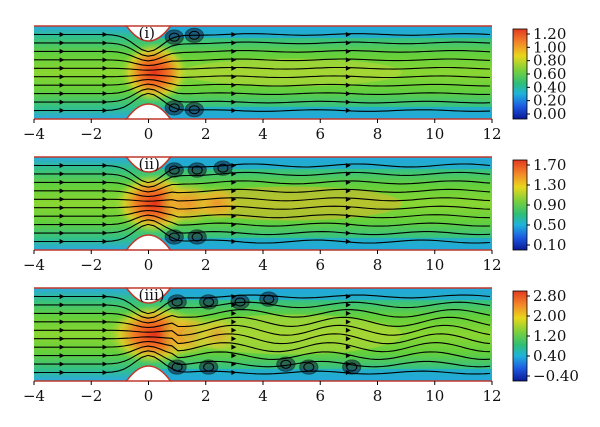 Image resolution: width=600 pixels, height=427 pixels. Describe the element at coordinates (549, 296) in the screenshot. I see `colorbar-label: 2.80` at that location.